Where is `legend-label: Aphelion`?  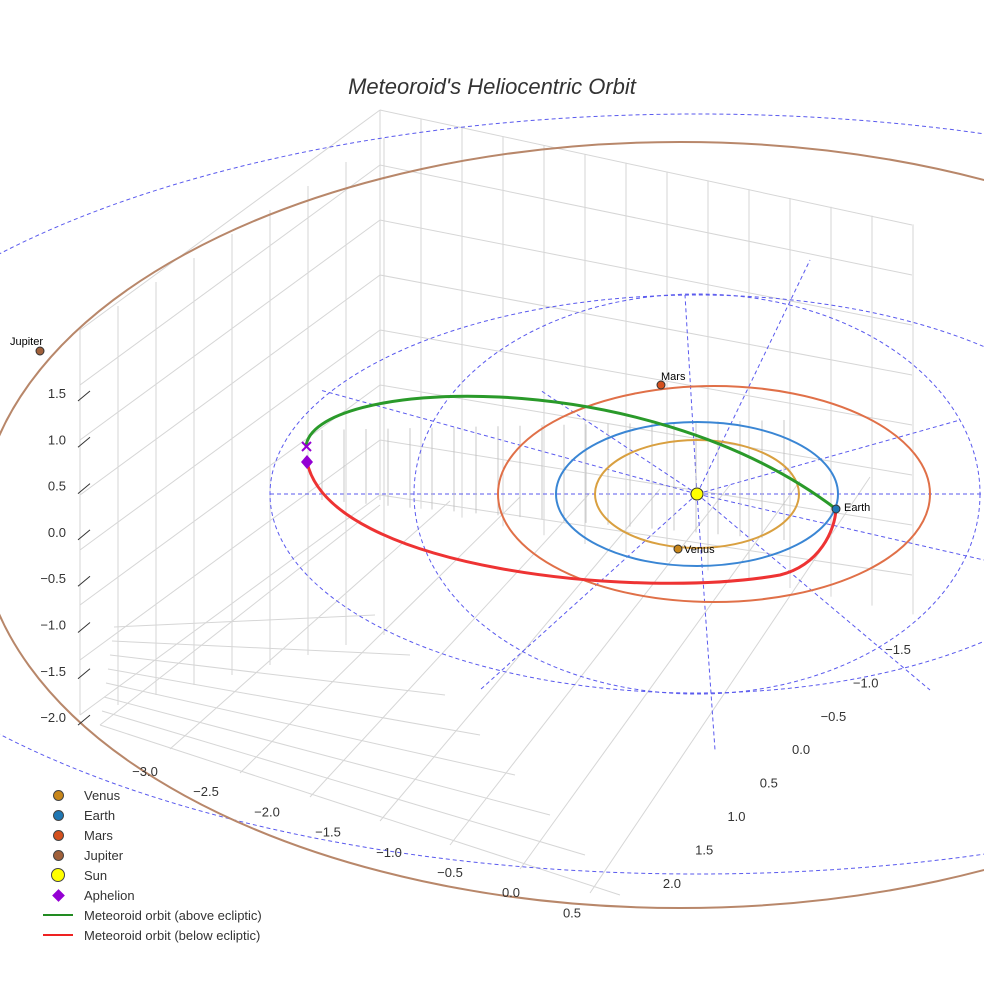 legend-label: Aphelion is located at coordinates (109, 895).